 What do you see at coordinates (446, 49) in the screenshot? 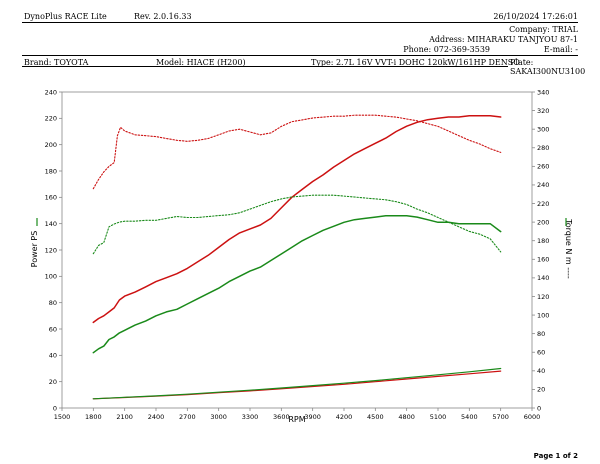
I see `company-phone: Phone: 072-369-3539` at bounding box center [446, 49].